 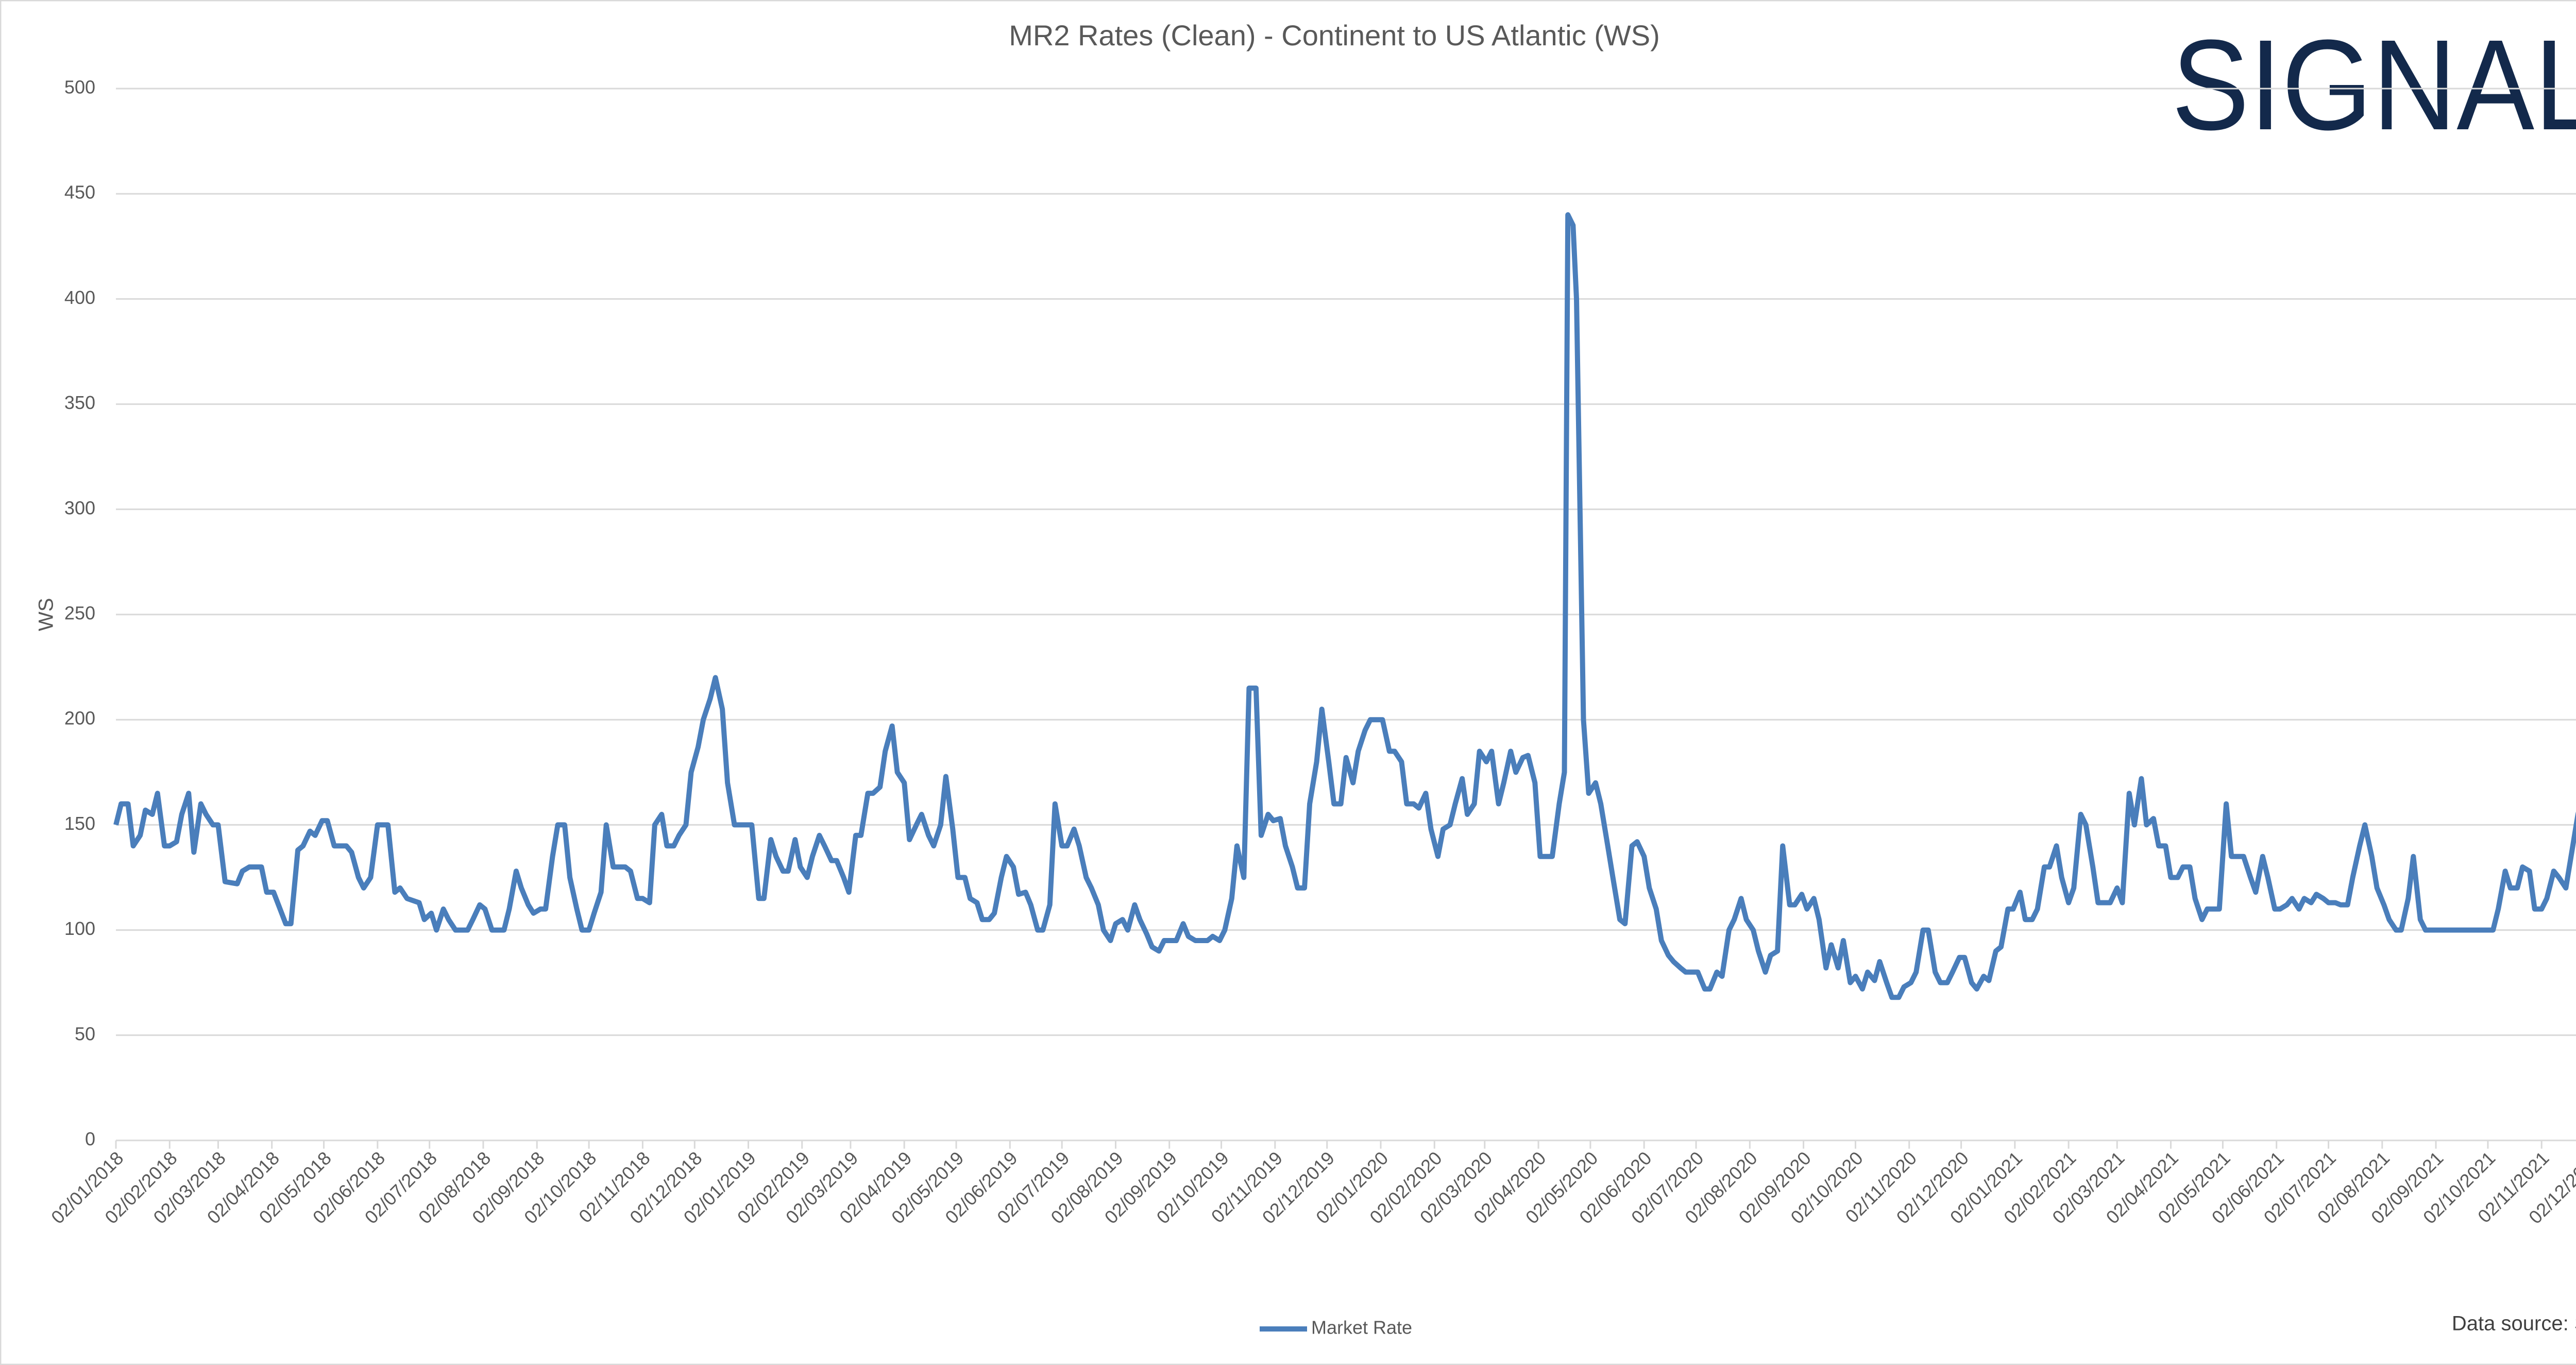 What do you see at coordinates (79, 507) in the screenshot?
I see `y-tick-label: 300` at bounding box center [79, 507].